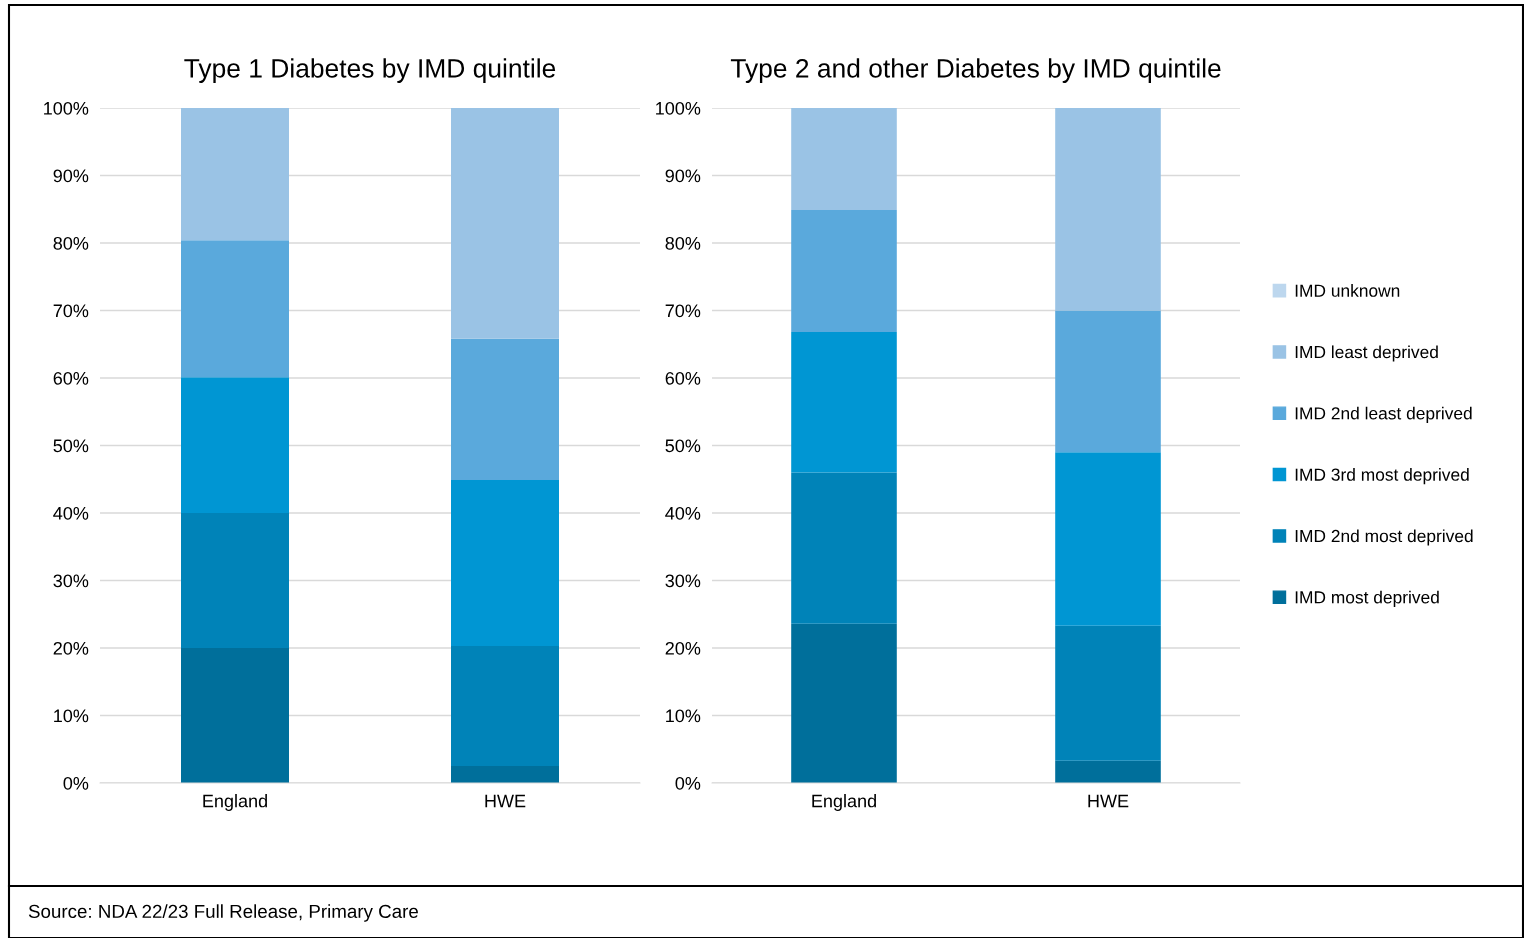 This screenshot has height=938, width=1524. What do you see at coordinates (223, 913) in the screenshot?
I see `source-note: Source: NDA 22/23 Full Release, Primary Care` at bounding box center [223, 913].